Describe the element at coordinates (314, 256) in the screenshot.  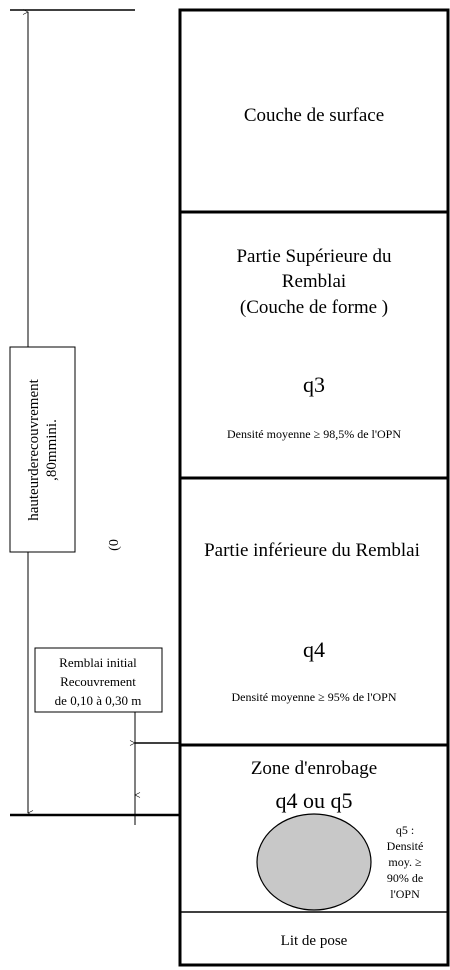
I see `layer-title: Partie Supérieure du` at that location.